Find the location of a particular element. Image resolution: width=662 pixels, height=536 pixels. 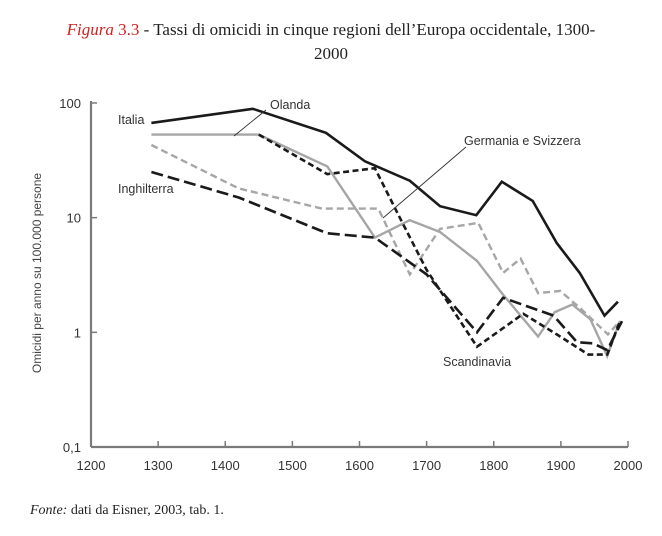

germania-leader-line is located at coordinates (424, 182).